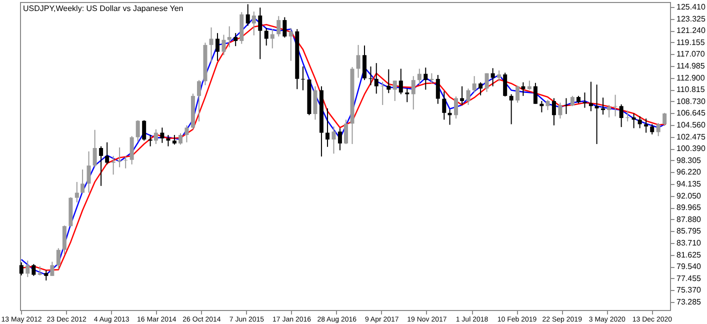 This screenshot has width=707, height=324. I want to click on y-tick-label: 75.370, so click(689, 290).